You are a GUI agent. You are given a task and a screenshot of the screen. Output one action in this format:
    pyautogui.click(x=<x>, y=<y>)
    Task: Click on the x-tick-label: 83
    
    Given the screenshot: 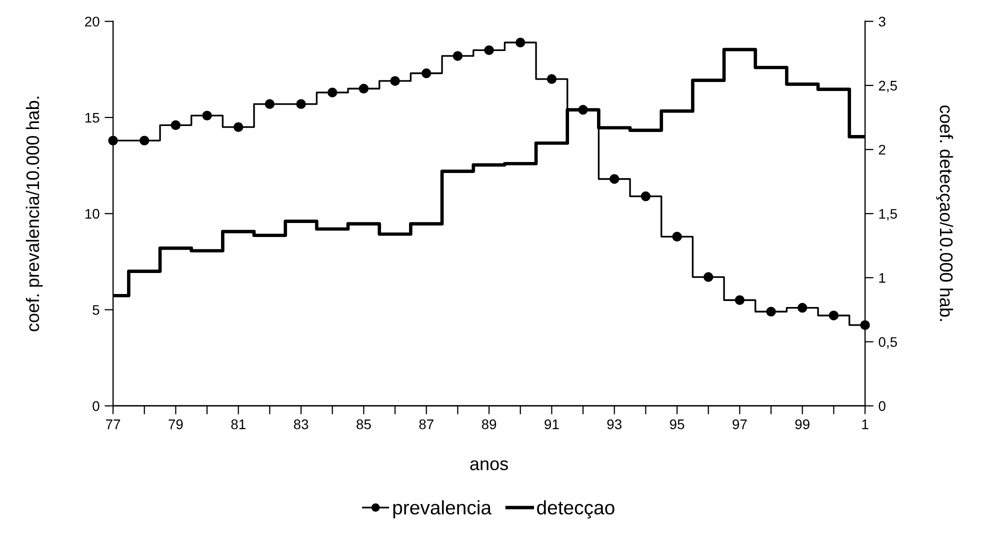 What is the action you would take?
    pyautogui.click(x=301, y=424)
    